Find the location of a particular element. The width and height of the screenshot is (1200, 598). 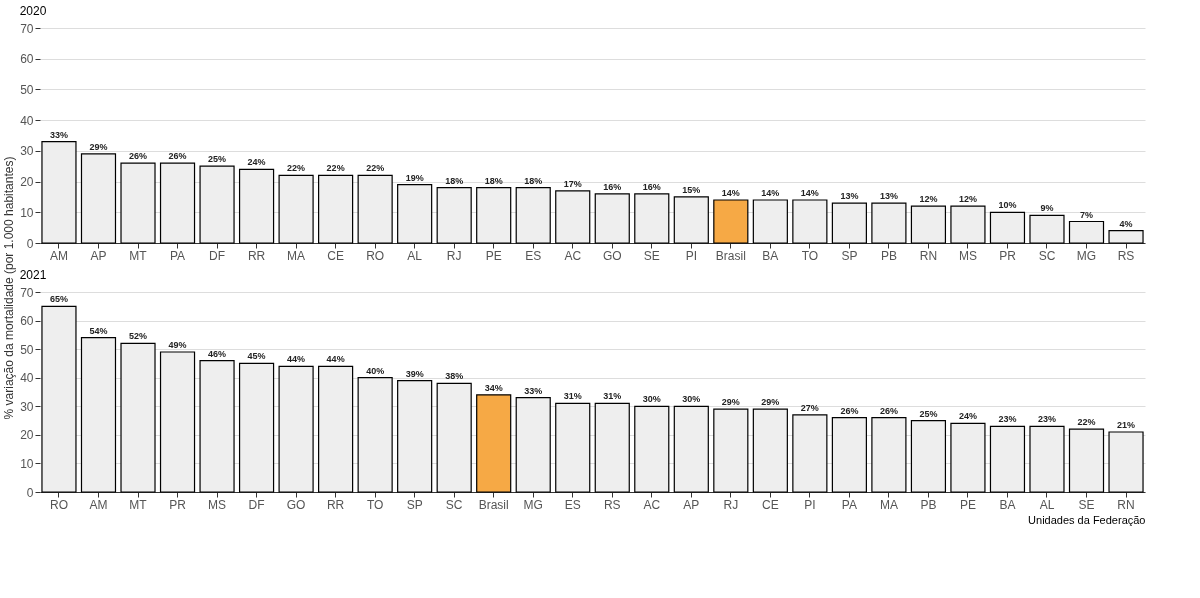

data-label: 14% is located at coordinates (809, 193).